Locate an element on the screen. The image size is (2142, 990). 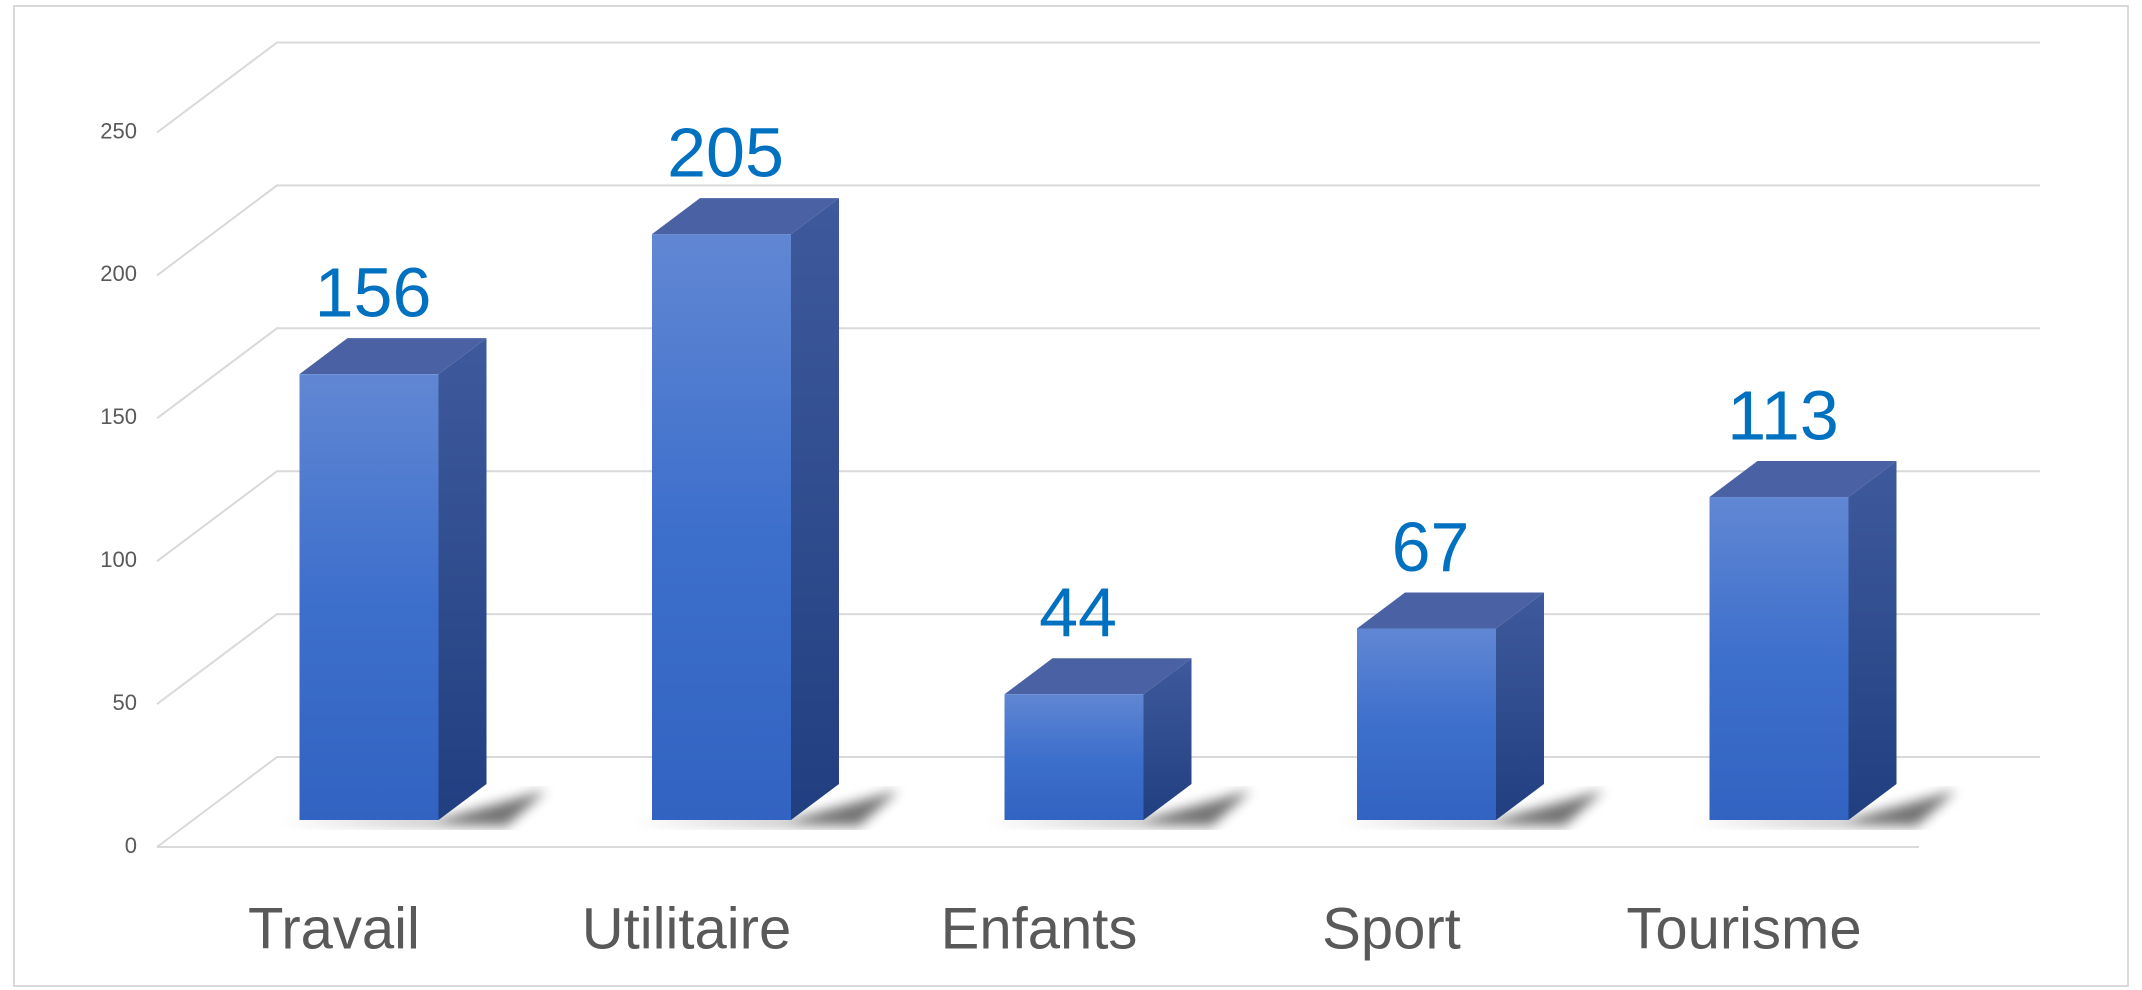
y-tick-label: 0 is located at coordinates (131, 845).